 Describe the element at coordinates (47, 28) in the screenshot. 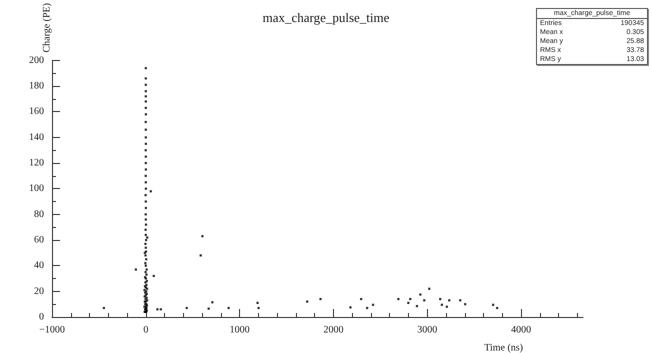

I see `y-axis-title: Charge (PE)` at that location.